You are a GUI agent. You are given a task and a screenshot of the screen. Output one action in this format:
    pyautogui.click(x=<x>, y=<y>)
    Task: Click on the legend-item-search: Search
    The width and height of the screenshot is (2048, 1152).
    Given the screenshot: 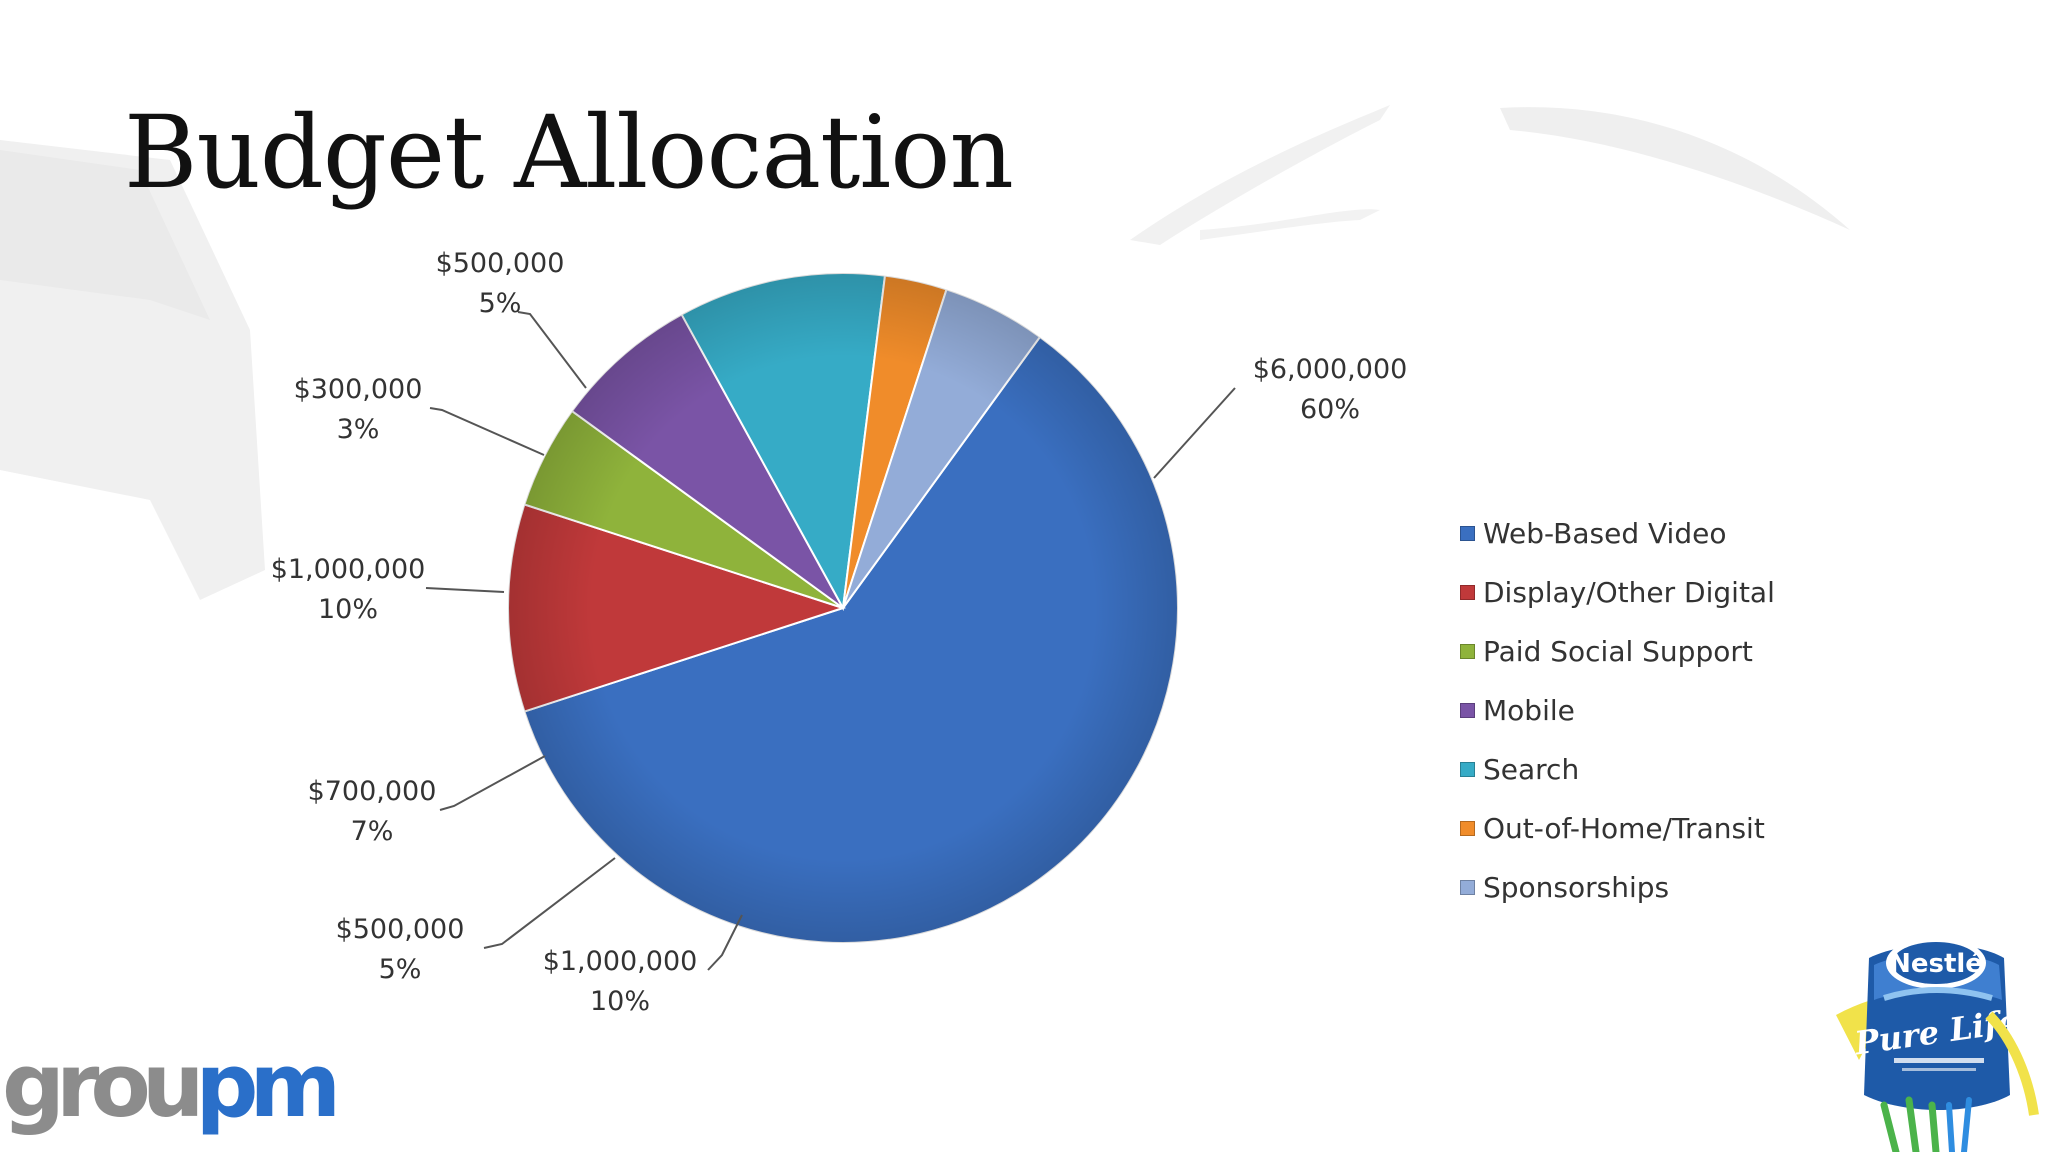 What is the action you would take?
    pyautogui.click(x=1617, y=769)
    